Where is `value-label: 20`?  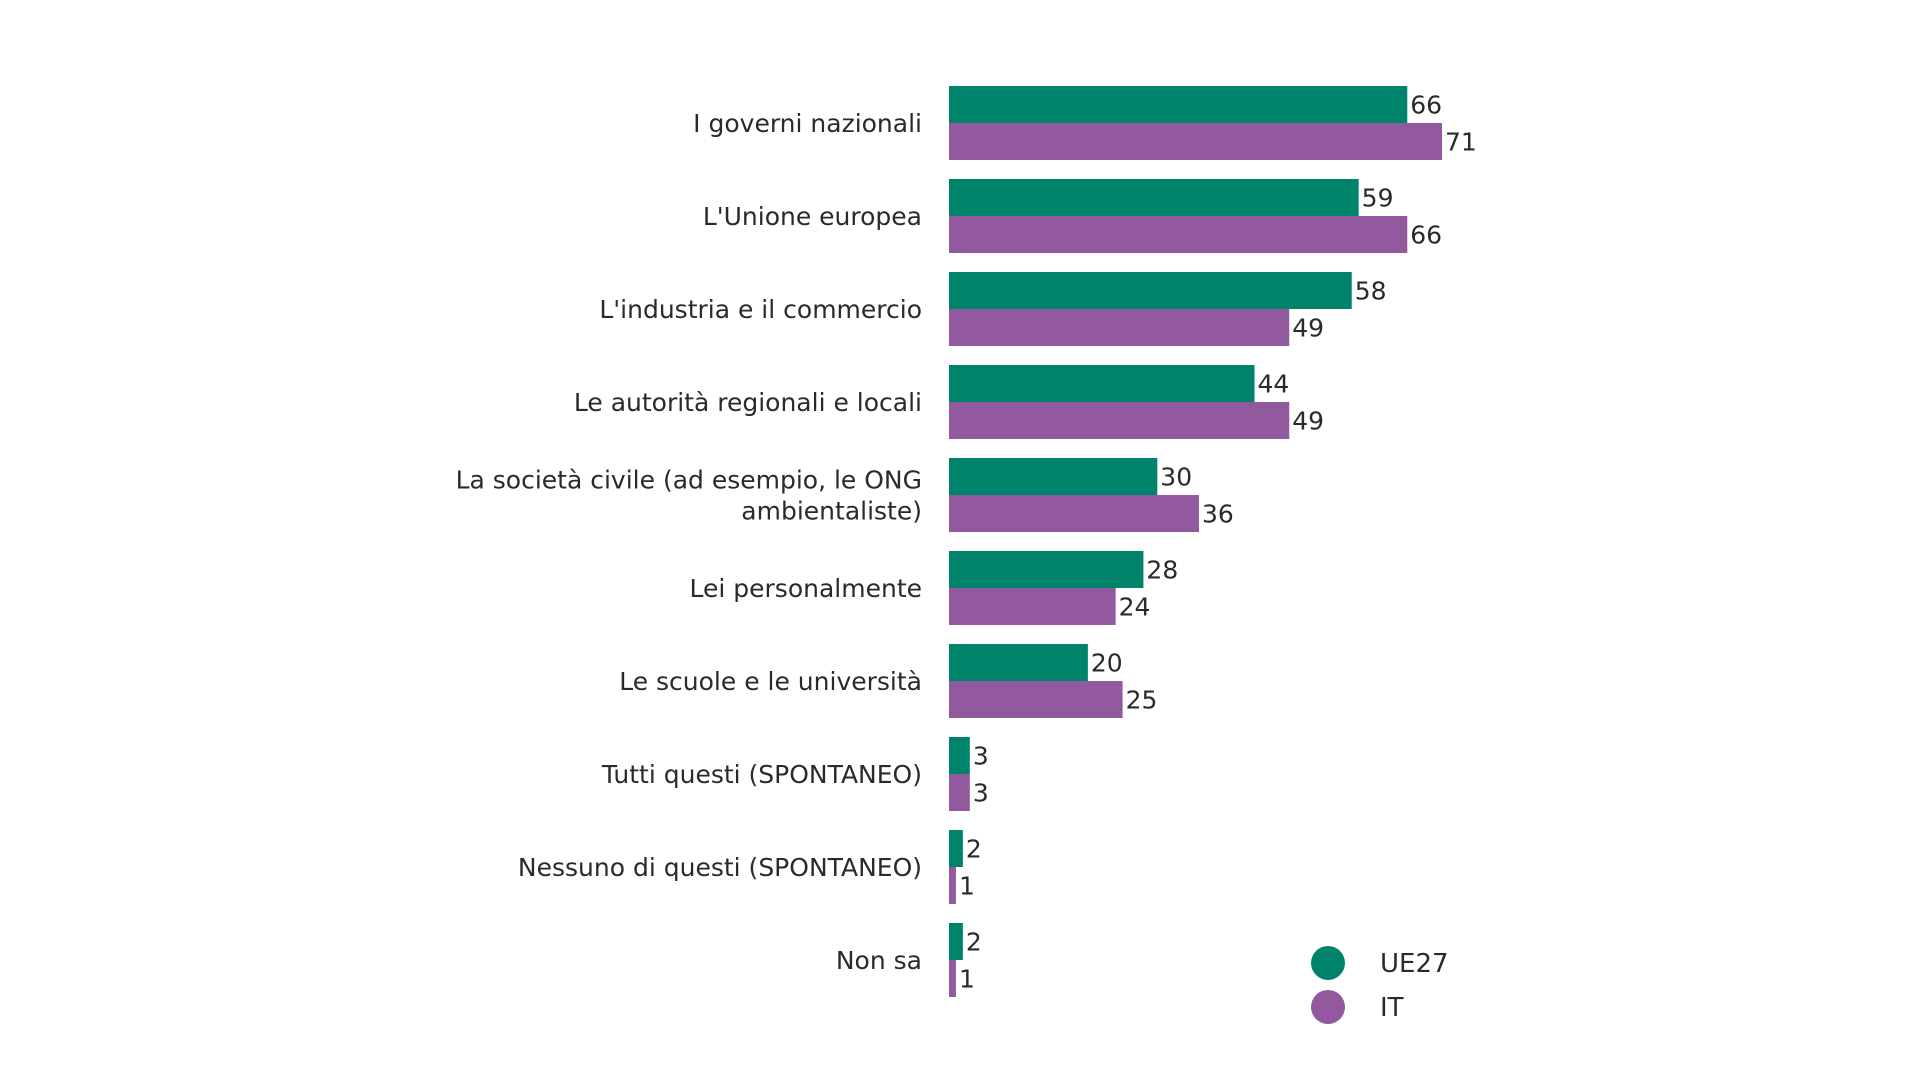
value-label: 20 is located at coordinates (1107, 663).